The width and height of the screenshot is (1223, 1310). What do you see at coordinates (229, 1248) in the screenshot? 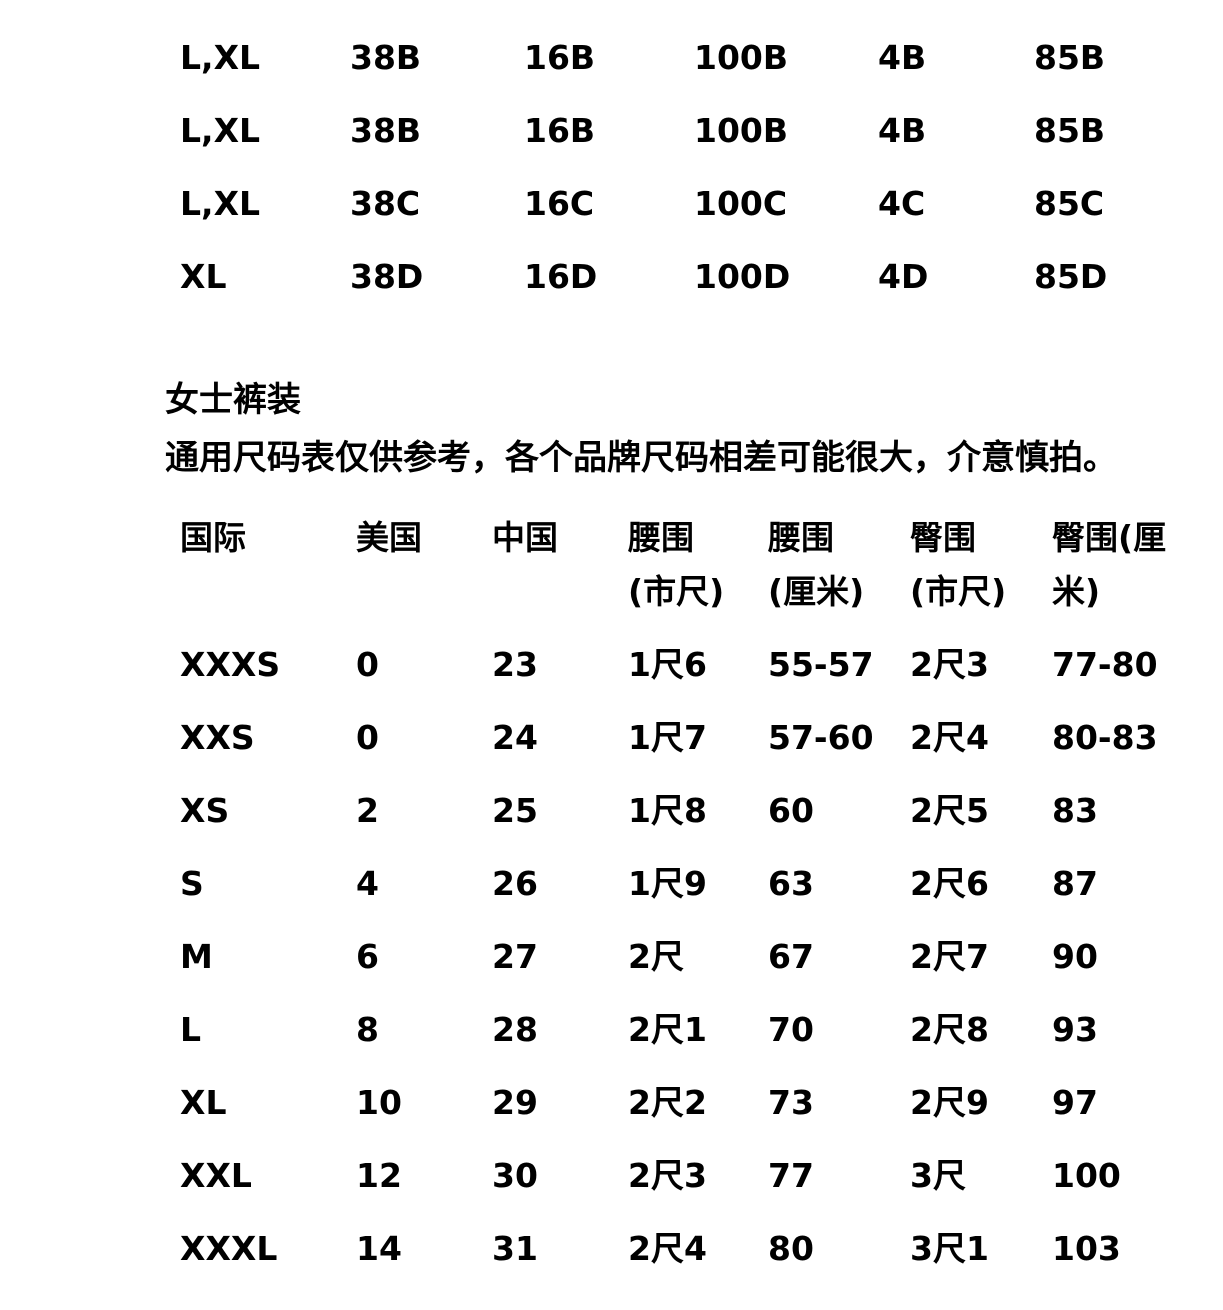
I see `table-cell: XXXL` at bounding box center [229, 1248].